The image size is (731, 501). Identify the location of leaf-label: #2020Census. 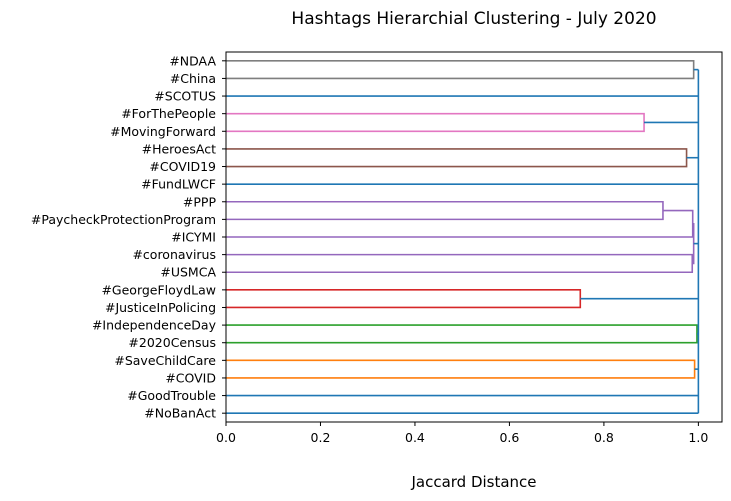
(172, 342).